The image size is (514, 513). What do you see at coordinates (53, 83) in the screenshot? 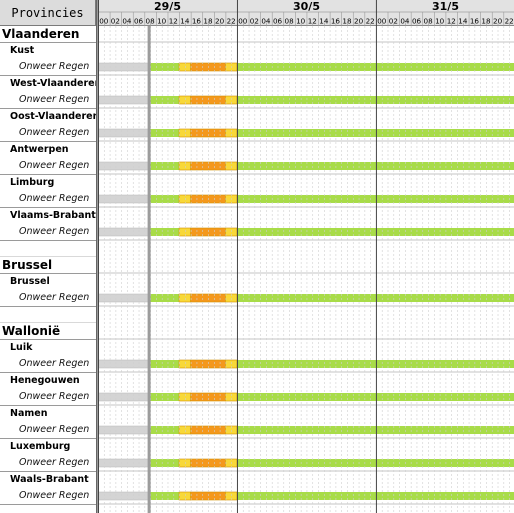
I see `province-label: West-Vlaanderen` at bounding box center [53, 83].